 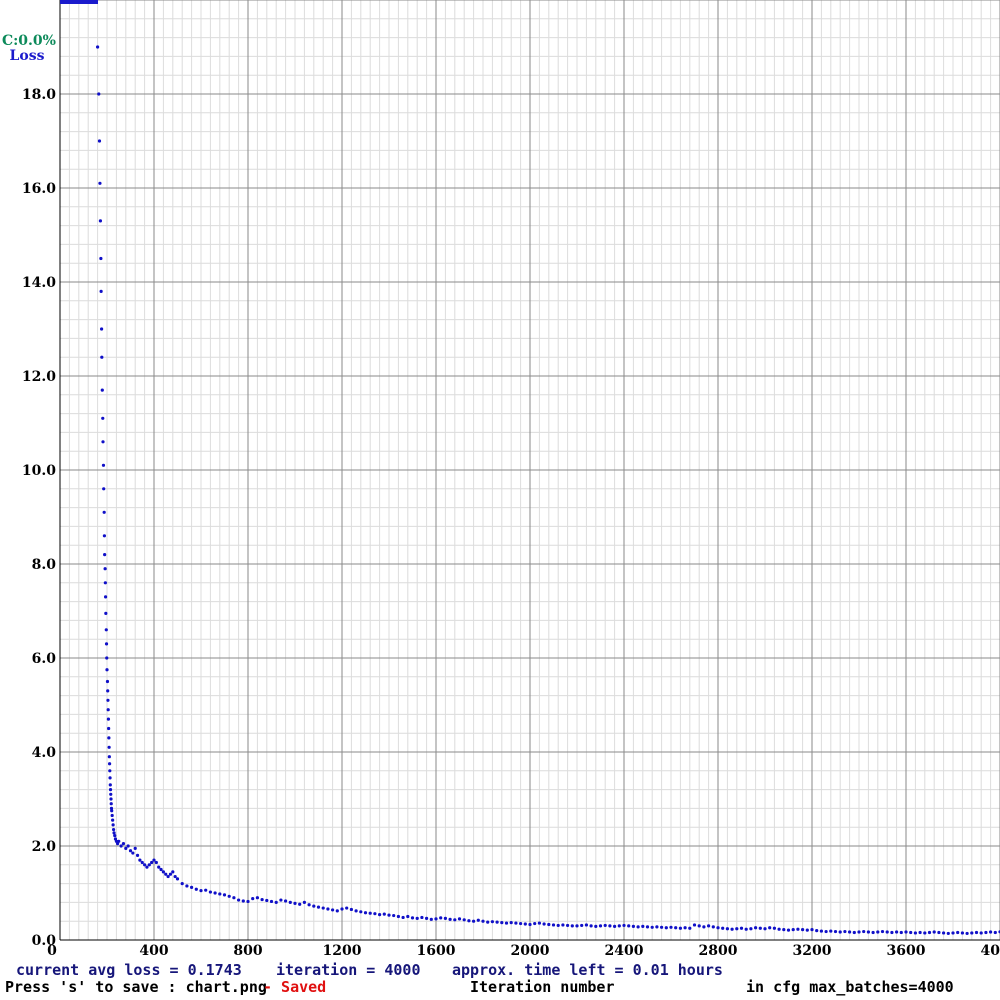 I want to click on x-tick-label: 0, so click(x=52, y=951).